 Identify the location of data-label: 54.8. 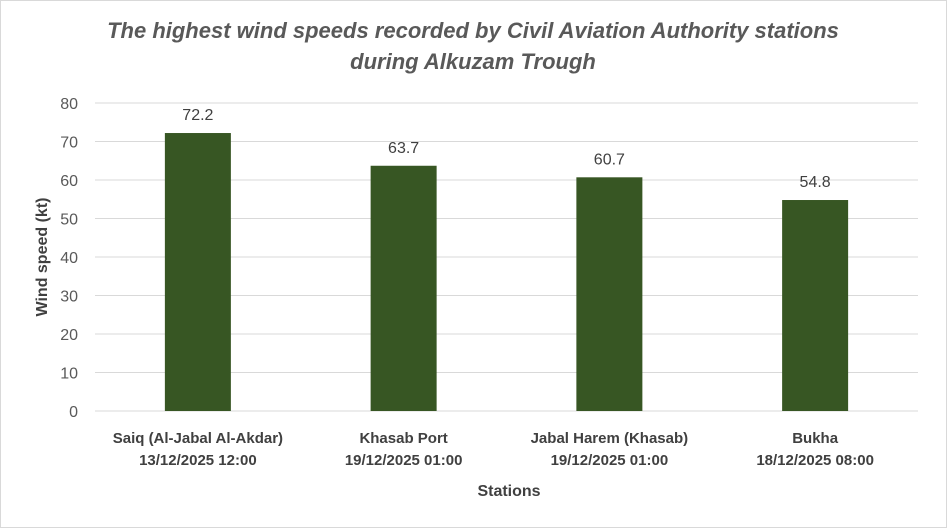
(815, 182).